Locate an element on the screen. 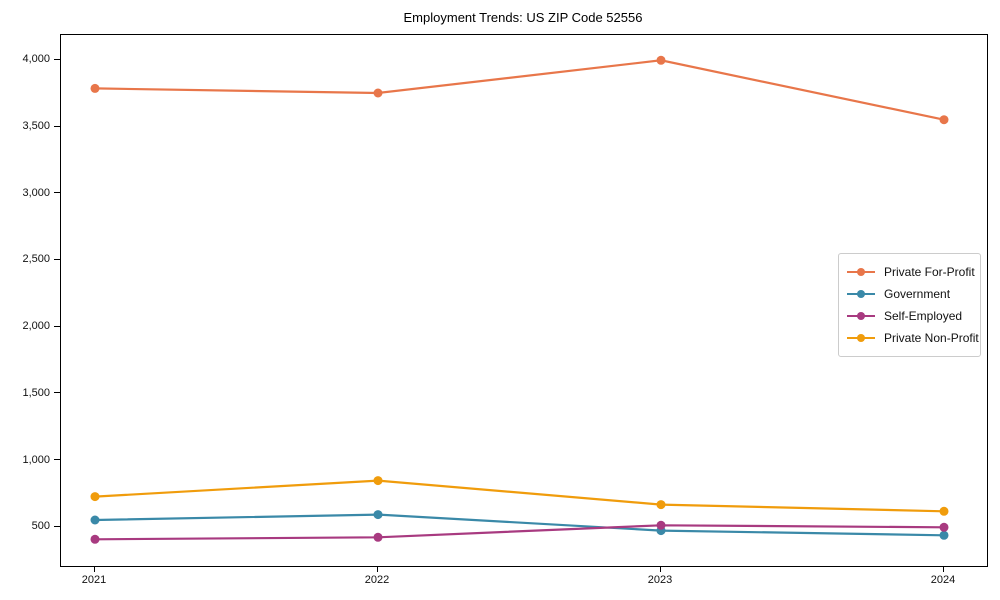  legend-label: Self-Employed is located at coordinates (923, 316).